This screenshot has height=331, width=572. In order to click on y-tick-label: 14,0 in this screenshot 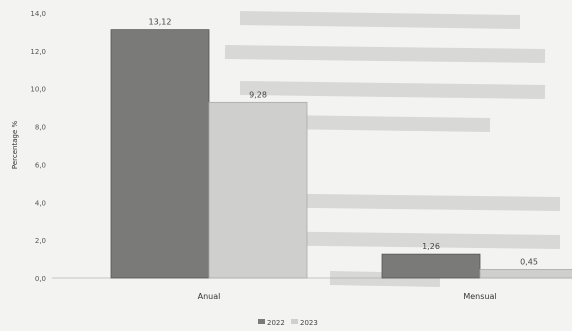, I will do `click(38, 14)`.